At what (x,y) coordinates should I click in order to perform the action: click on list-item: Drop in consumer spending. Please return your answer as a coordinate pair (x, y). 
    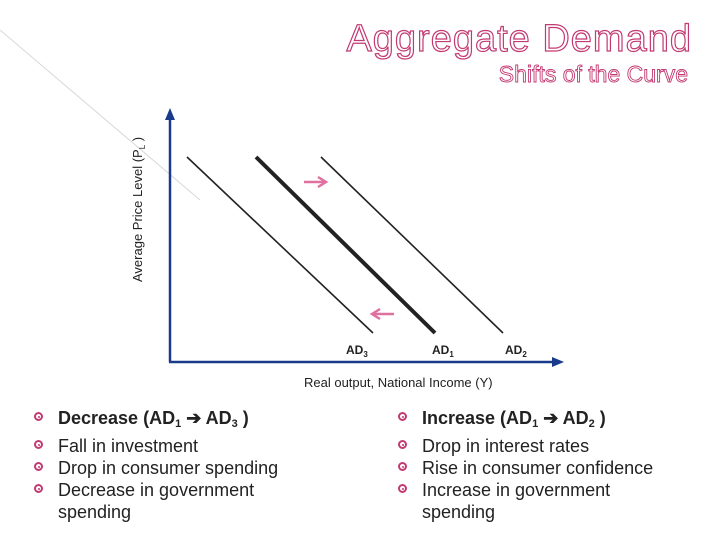
    Looking at the image, I should click on (187, 468).